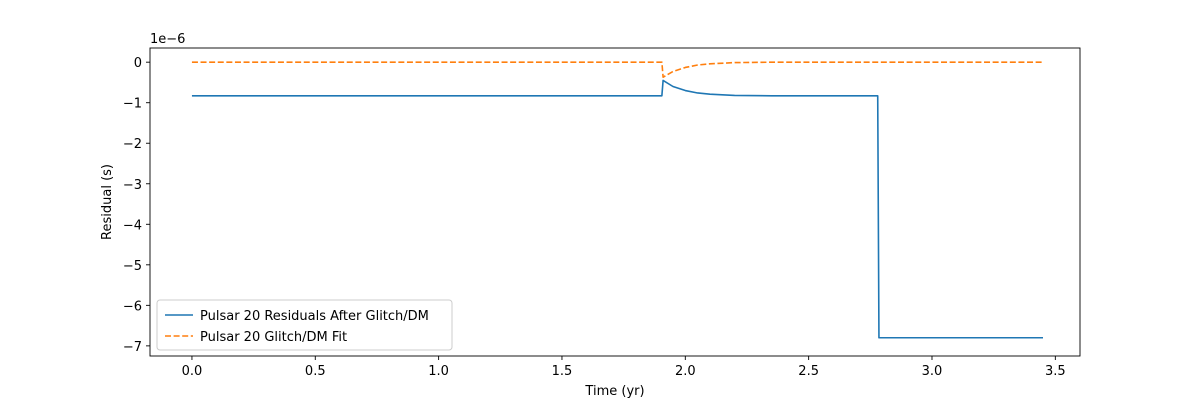  I want to click on y-tick-label: −6, so click(132, 306).